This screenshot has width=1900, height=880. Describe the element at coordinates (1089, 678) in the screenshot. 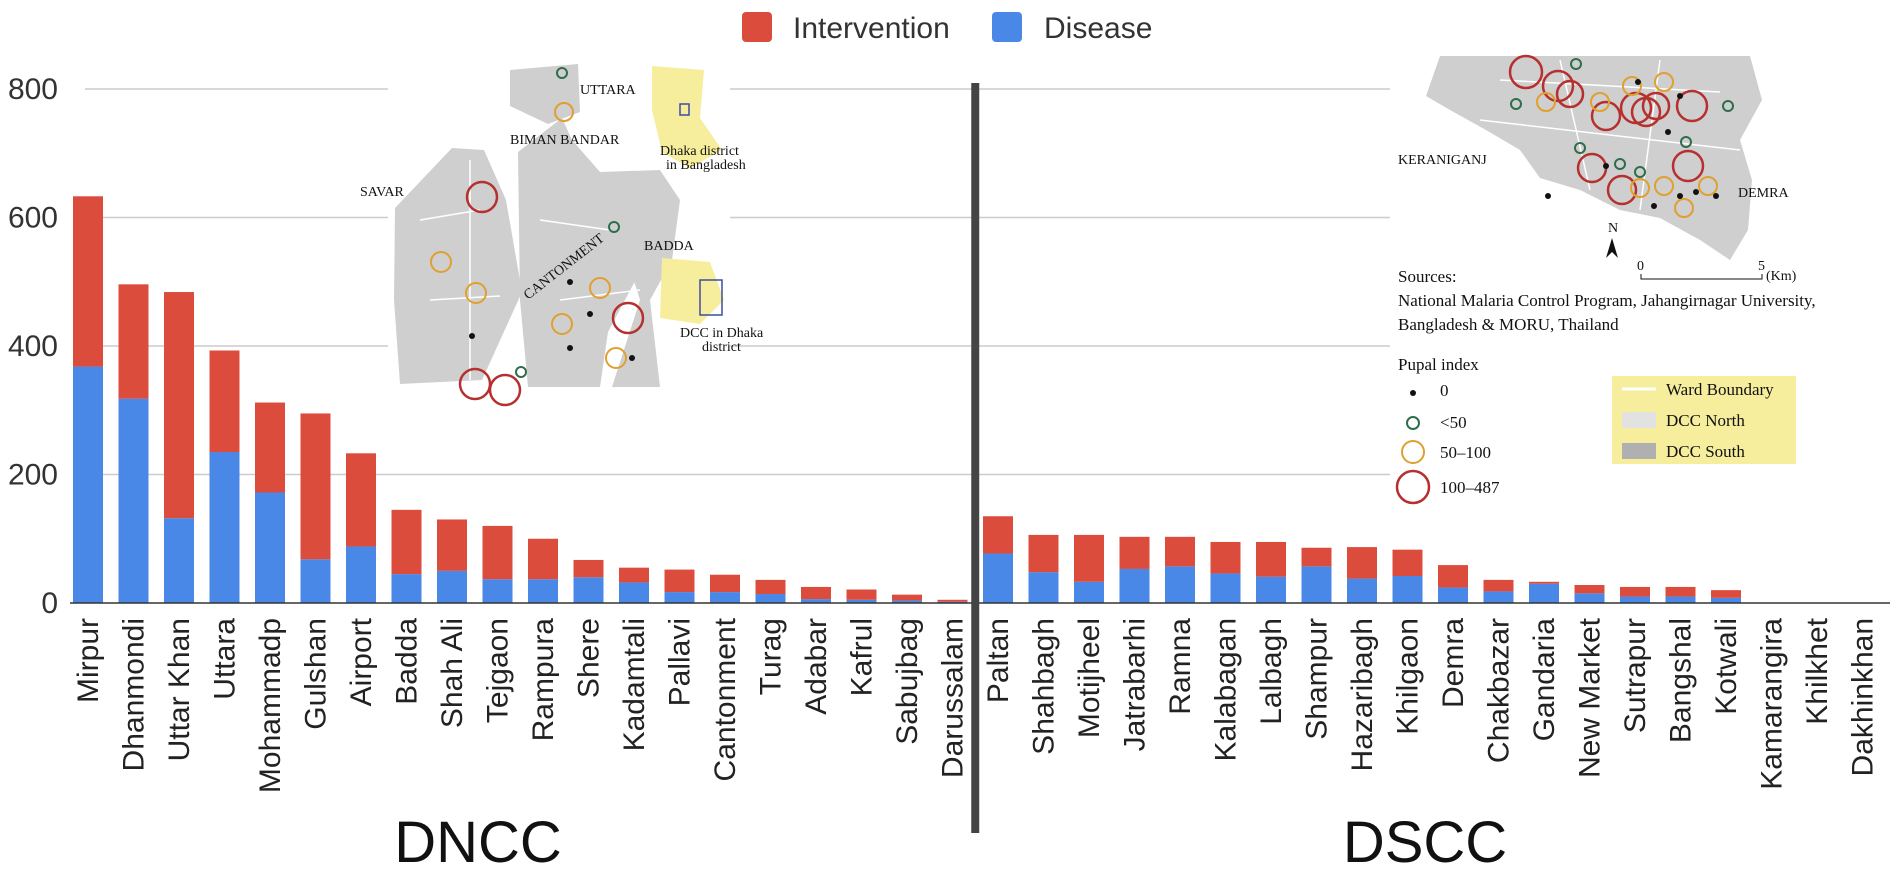

I see `category-label: Motijheel` at that location.